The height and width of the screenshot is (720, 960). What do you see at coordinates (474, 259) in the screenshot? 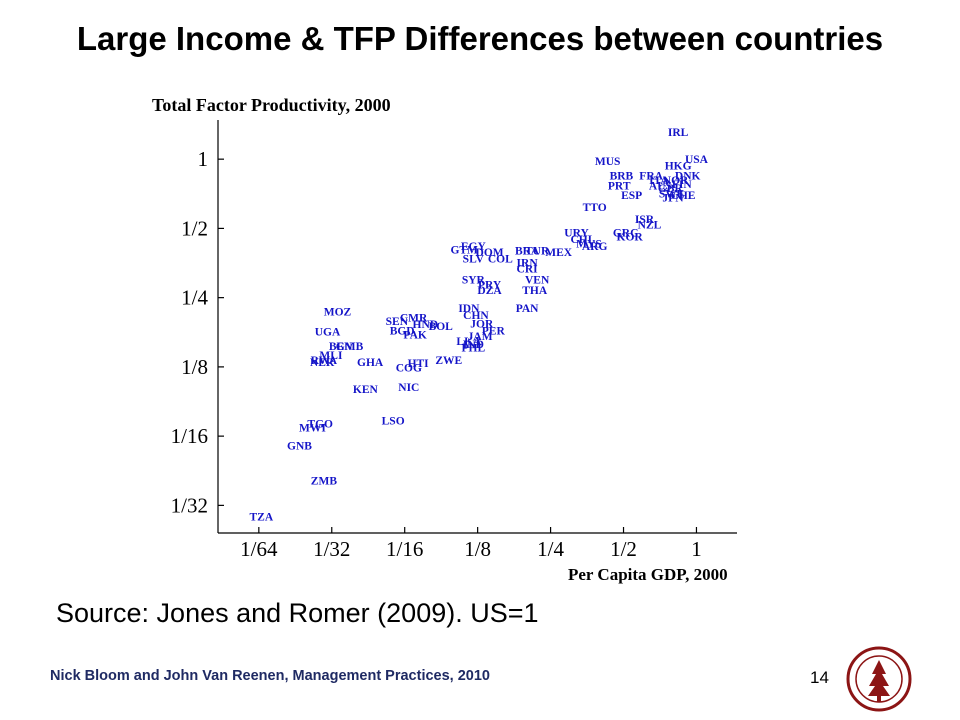
I see `data-point-slv: SLV` at bounding box center [474, 259].